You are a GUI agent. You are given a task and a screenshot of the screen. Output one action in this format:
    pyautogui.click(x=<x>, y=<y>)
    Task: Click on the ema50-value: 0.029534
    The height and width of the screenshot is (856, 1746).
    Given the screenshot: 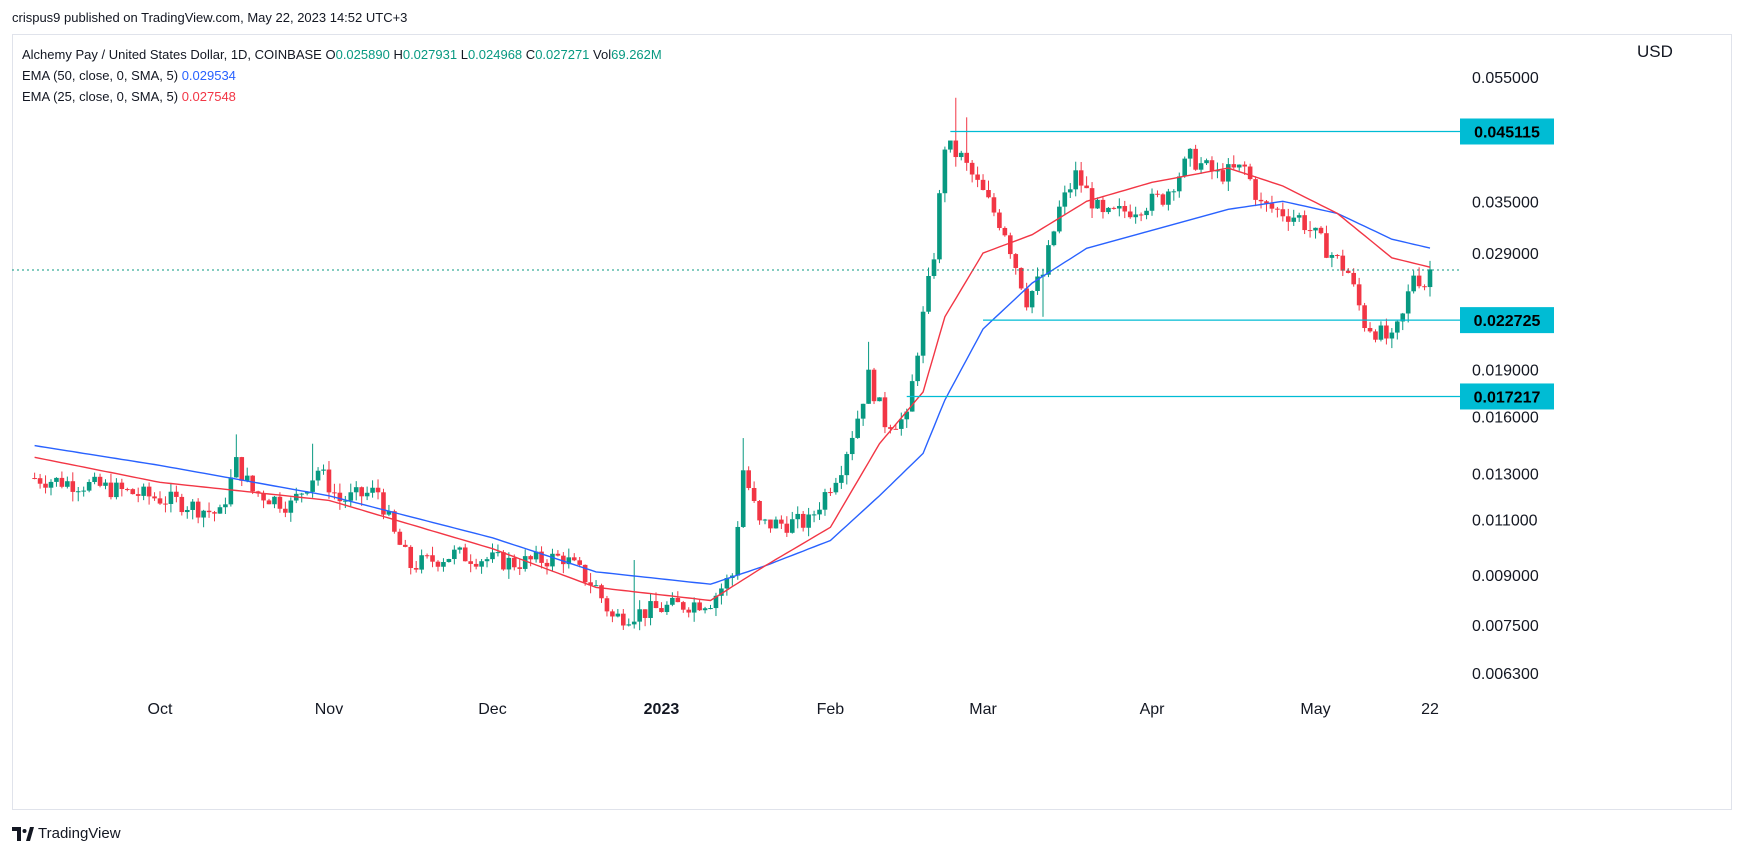 What is the action you would take?
    pyautogui.click(x=208, y=75)
    